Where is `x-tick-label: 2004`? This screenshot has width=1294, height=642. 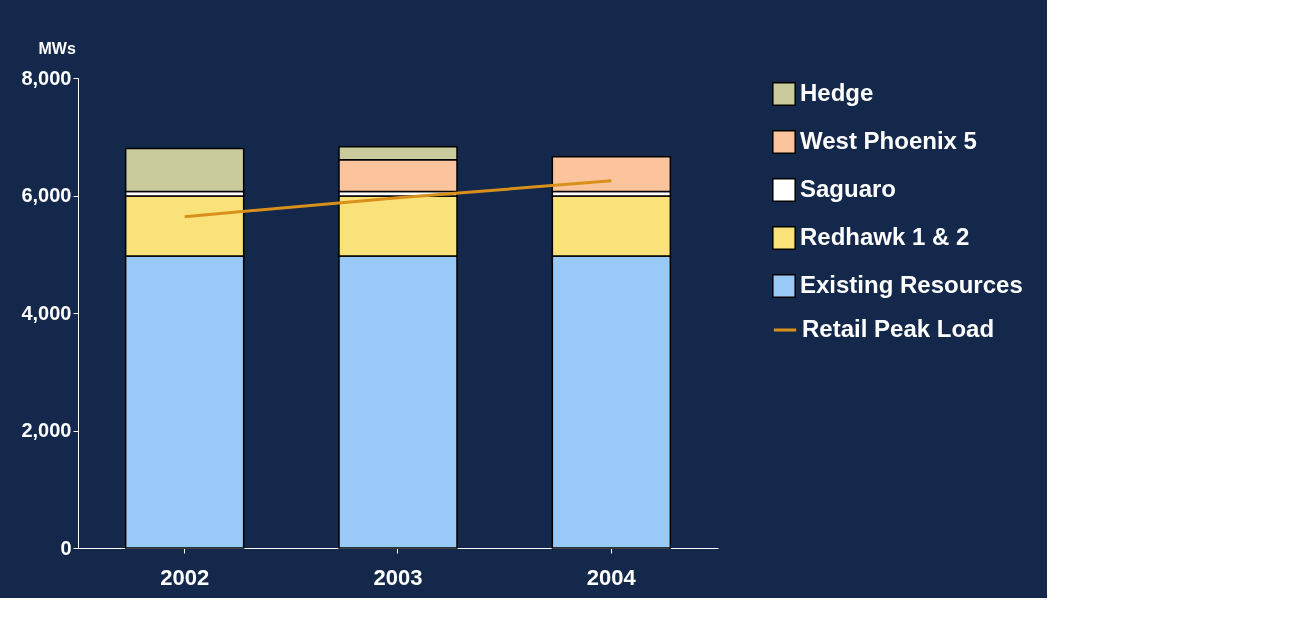 x-tick-label: 2004 is located at coordinates (611, 577).